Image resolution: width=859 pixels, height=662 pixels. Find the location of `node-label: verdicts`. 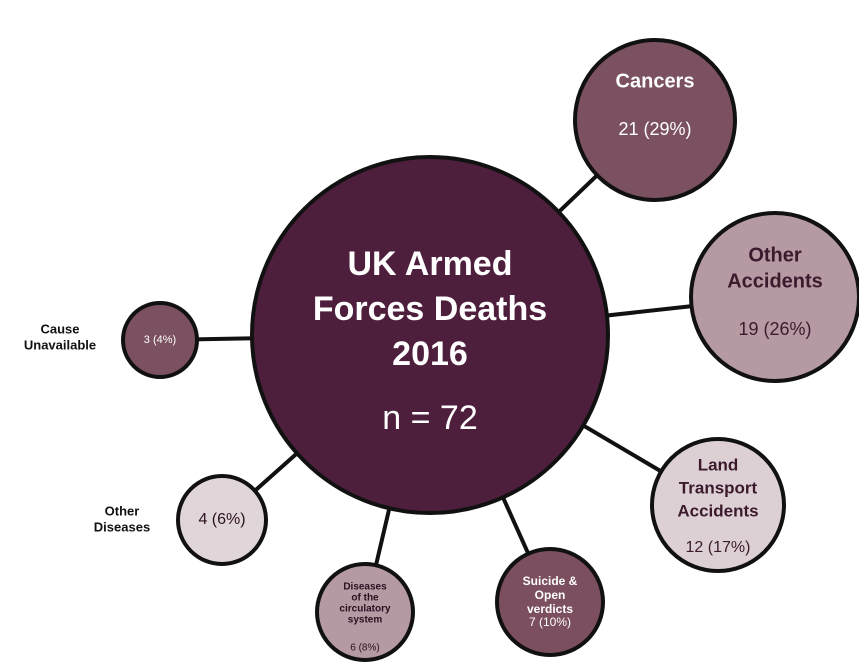

node-label: verdicts is located at coordinates (550, 609).